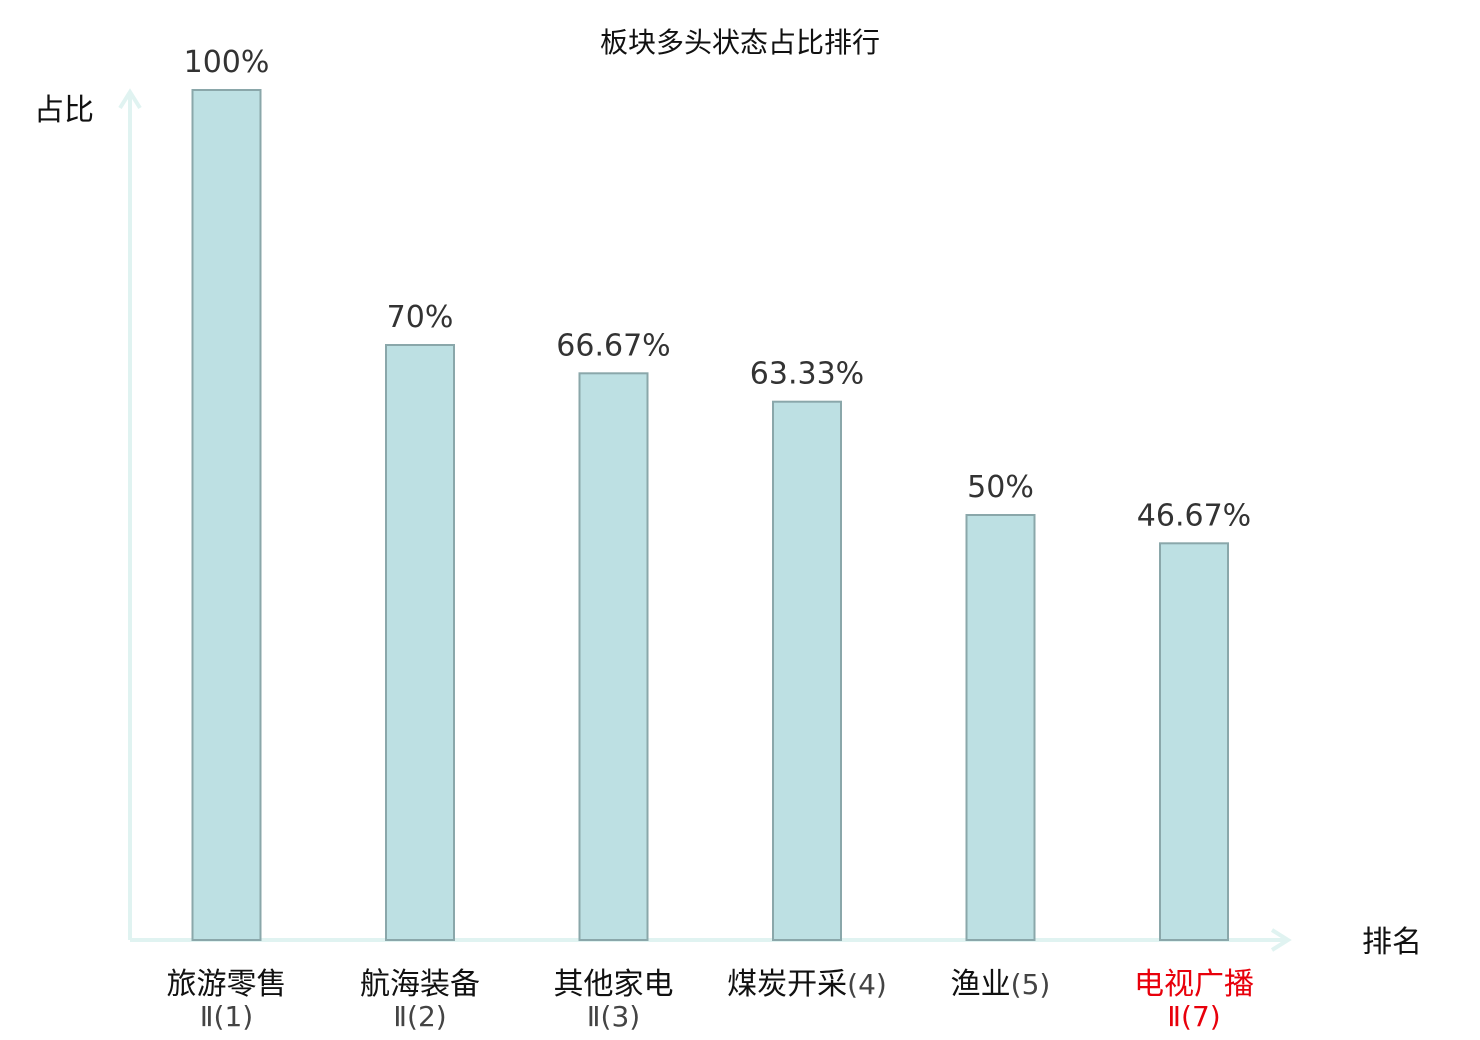  I want to click on value-label: 100%, so click(227, 62).